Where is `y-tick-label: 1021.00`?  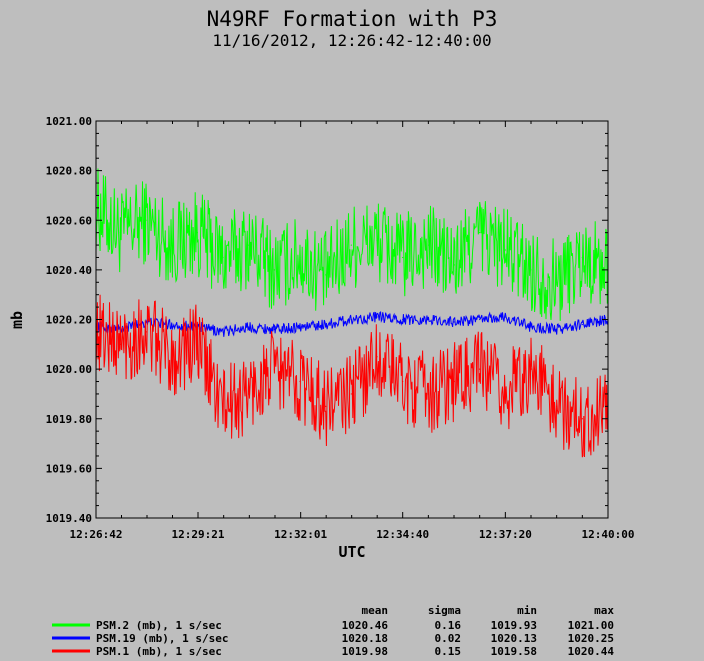
y-tick-label: 1021.00 is located at coordinates (69, 121).